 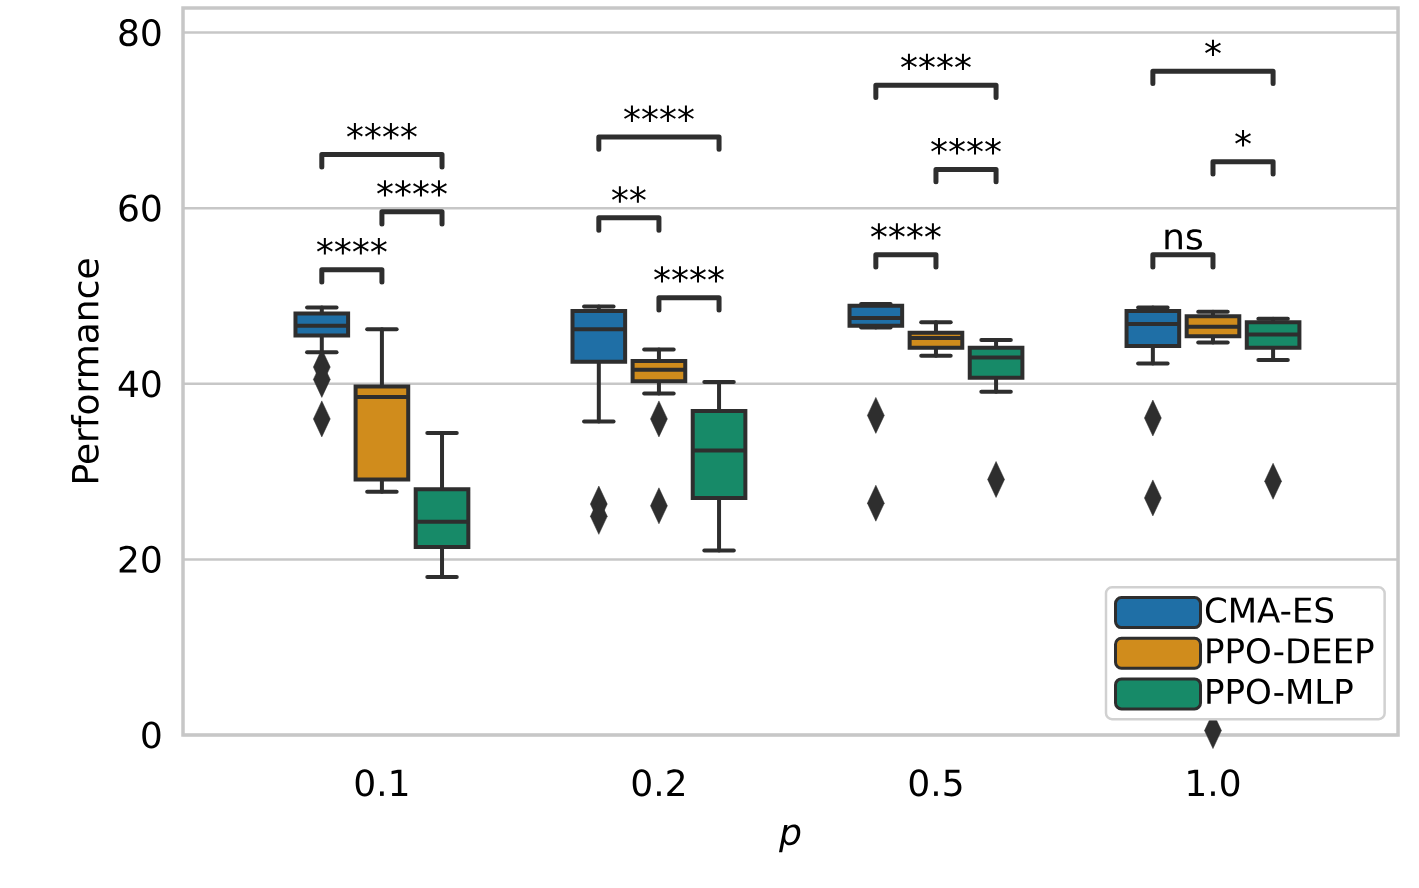 I want to click on y-axis-title: Performance, so click(x=84, y=371).